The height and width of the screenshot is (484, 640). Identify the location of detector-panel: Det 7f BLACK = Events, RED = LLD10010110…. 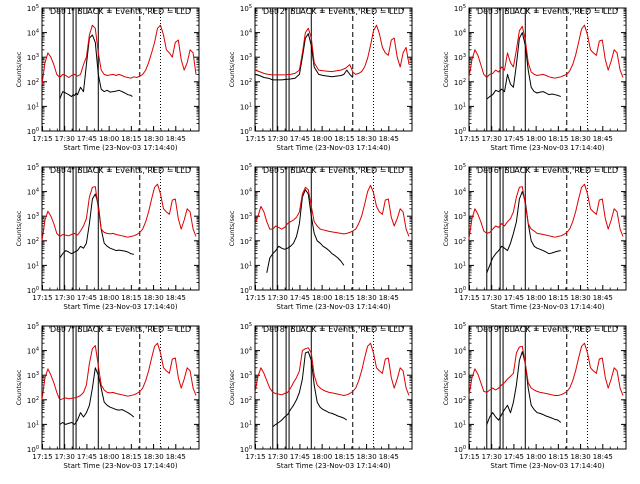
(107, 396).